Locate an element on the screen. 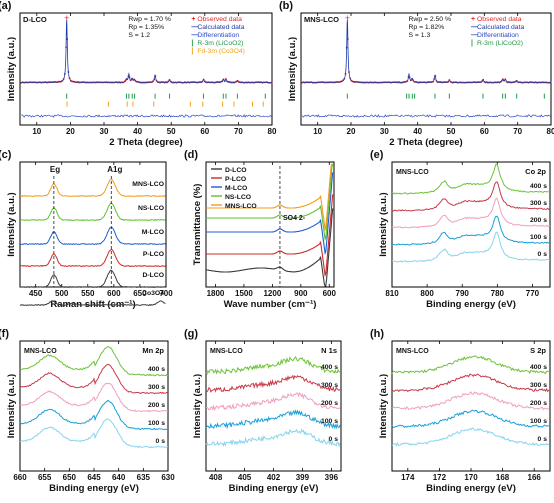 This screenshot has width=554, height=503. series-label: M-LCO is located at coordinates (153, 232).